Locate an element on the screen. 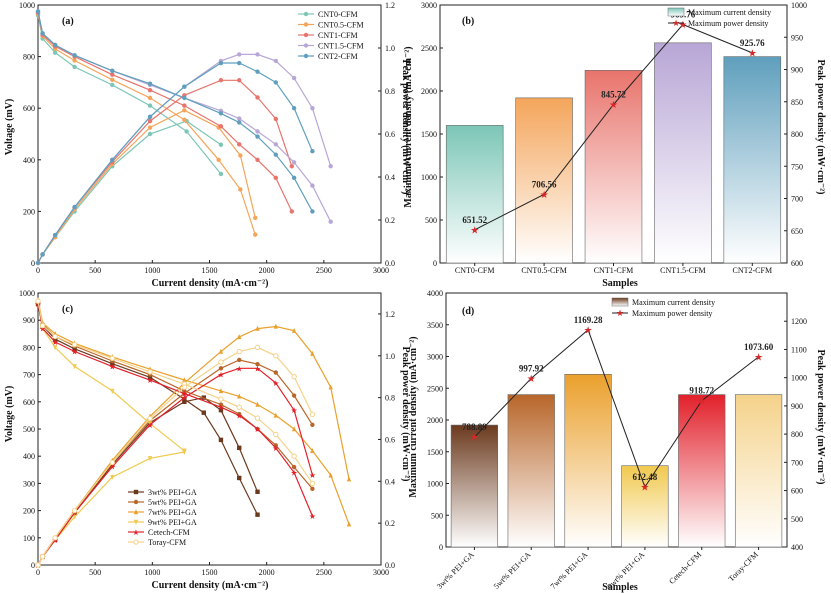 The width and height of the screenshot is (831, 593). y-tick-label: 500 is located at coordinates (437, 515).